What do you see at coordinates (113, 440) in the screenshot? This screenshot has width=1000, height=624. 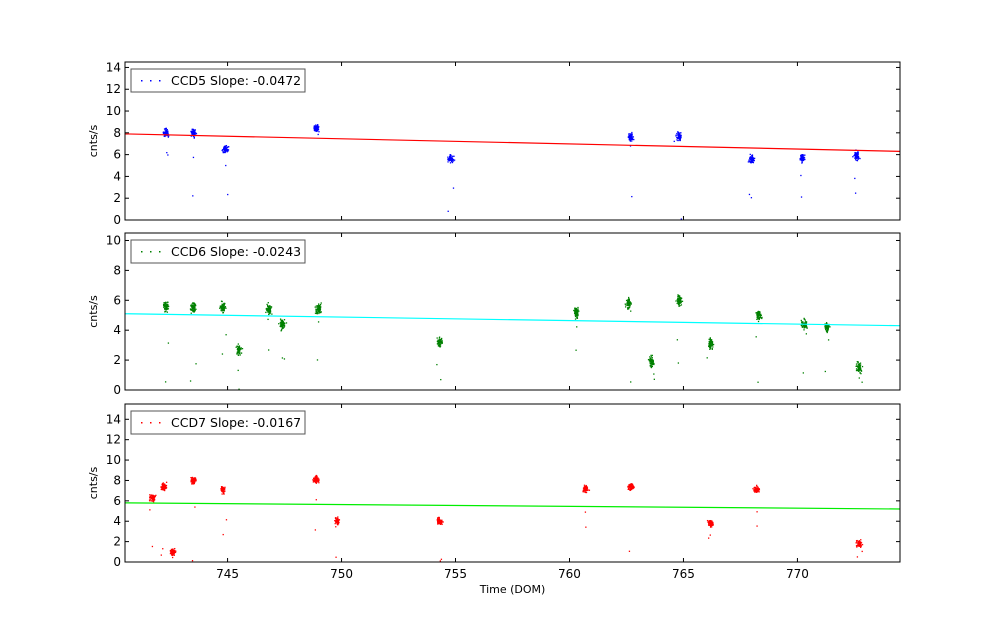 I see `y-tick-label: 12` at bounding box center [113, 440].